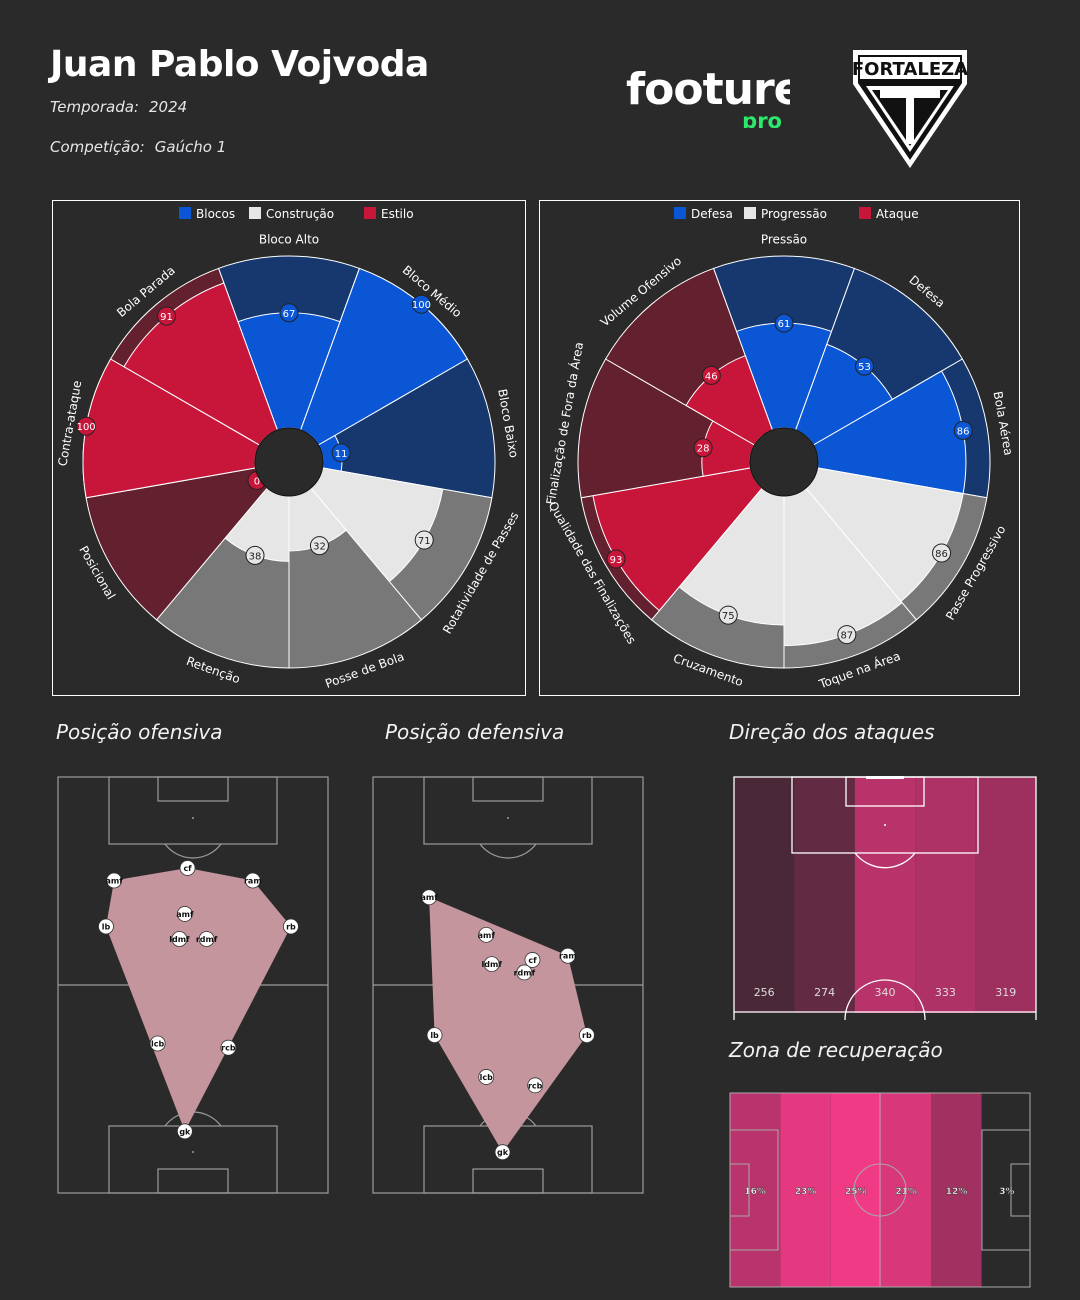 This screenshot has width=1080, height=1300. Describe the element at coordinates (910, 69) in the screenshot. I see `club-name: FORTALEZA` at that location.